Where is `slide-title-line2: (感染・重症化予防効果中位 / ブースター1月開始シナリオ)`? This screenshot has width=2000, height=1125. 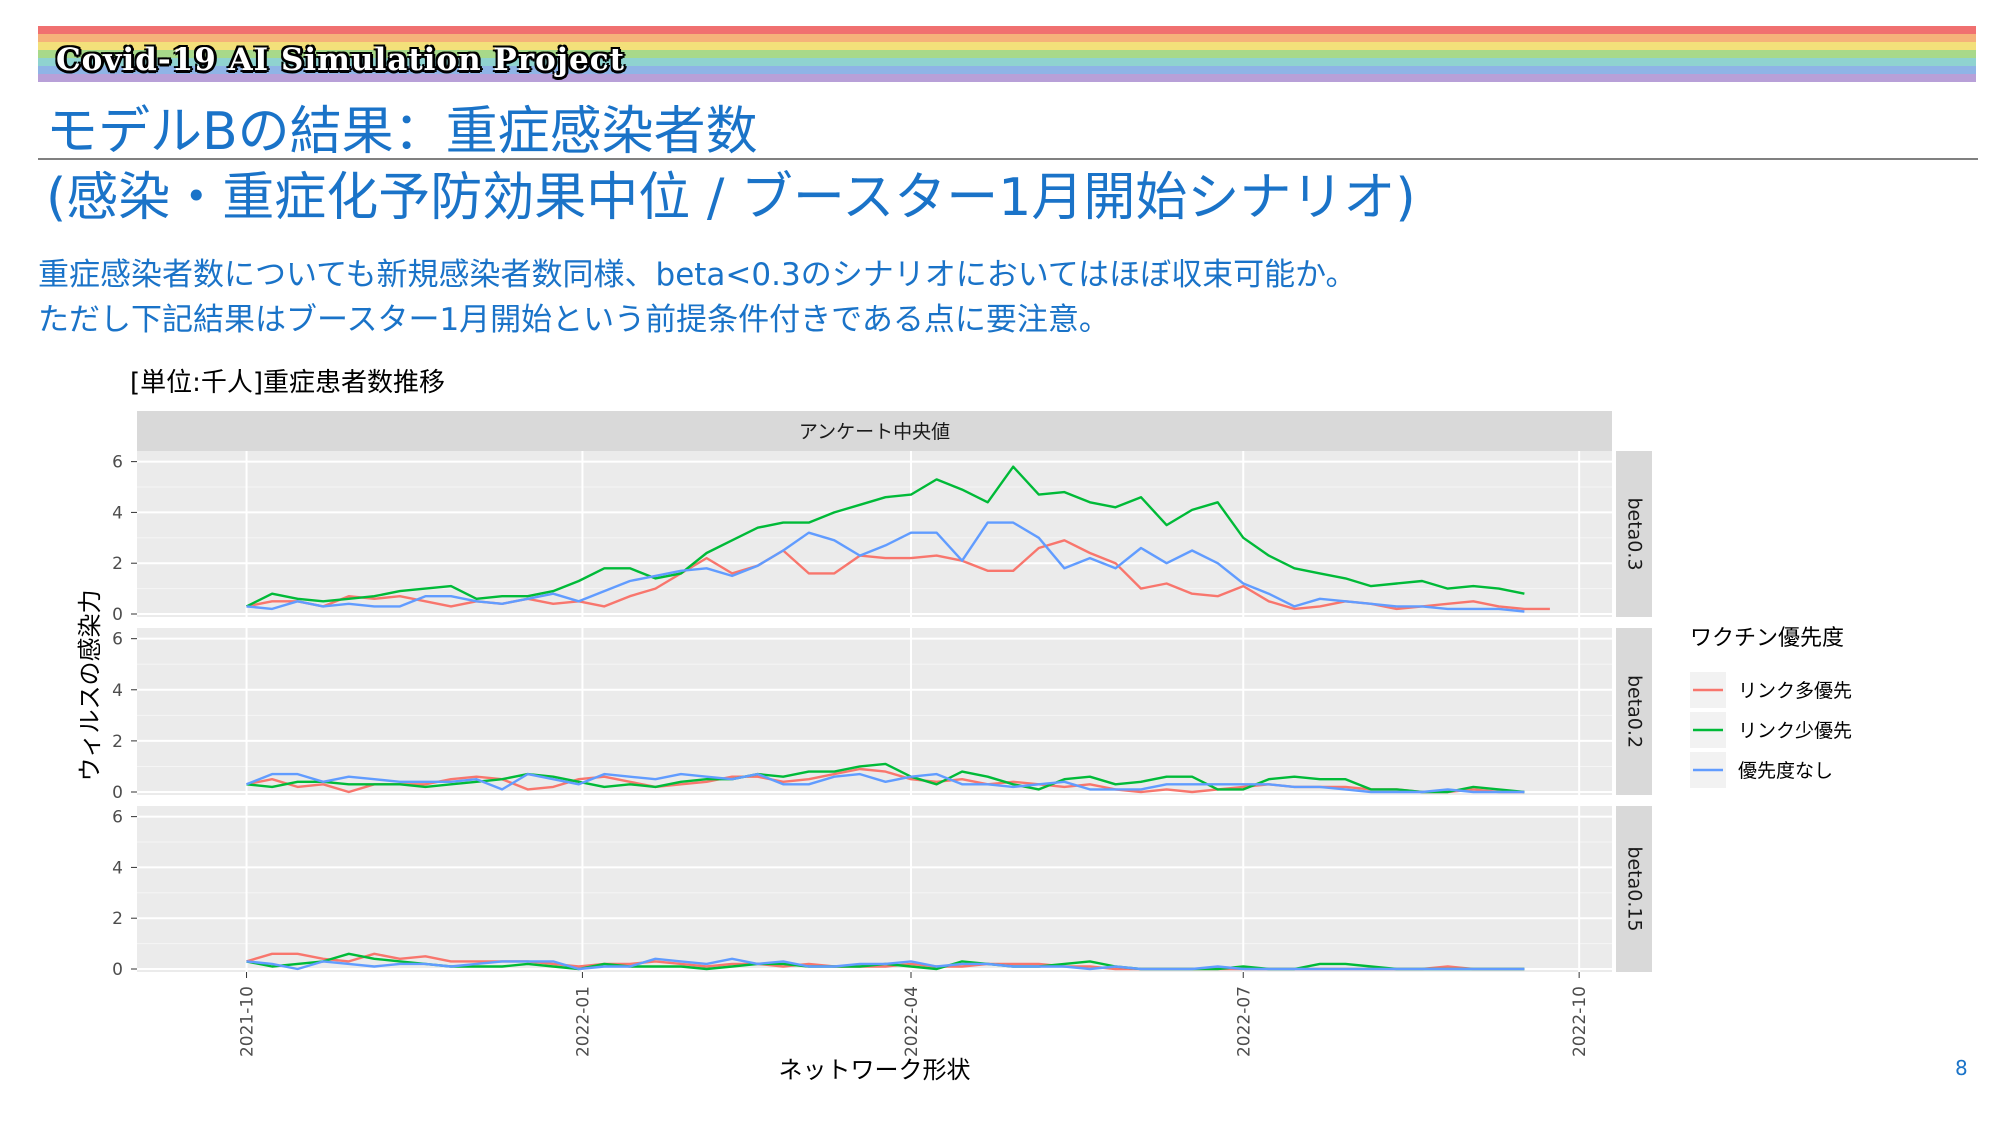
slide-title-line2: (感染・重症化予防効果中位 / ブースター1月開始シナリオ) is located at coordinates (731, 198).